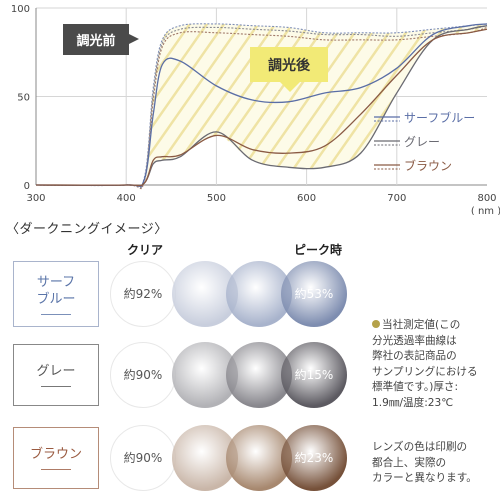  I want to click on note1-line: 分光透過率曲線は, so click(414, 340).